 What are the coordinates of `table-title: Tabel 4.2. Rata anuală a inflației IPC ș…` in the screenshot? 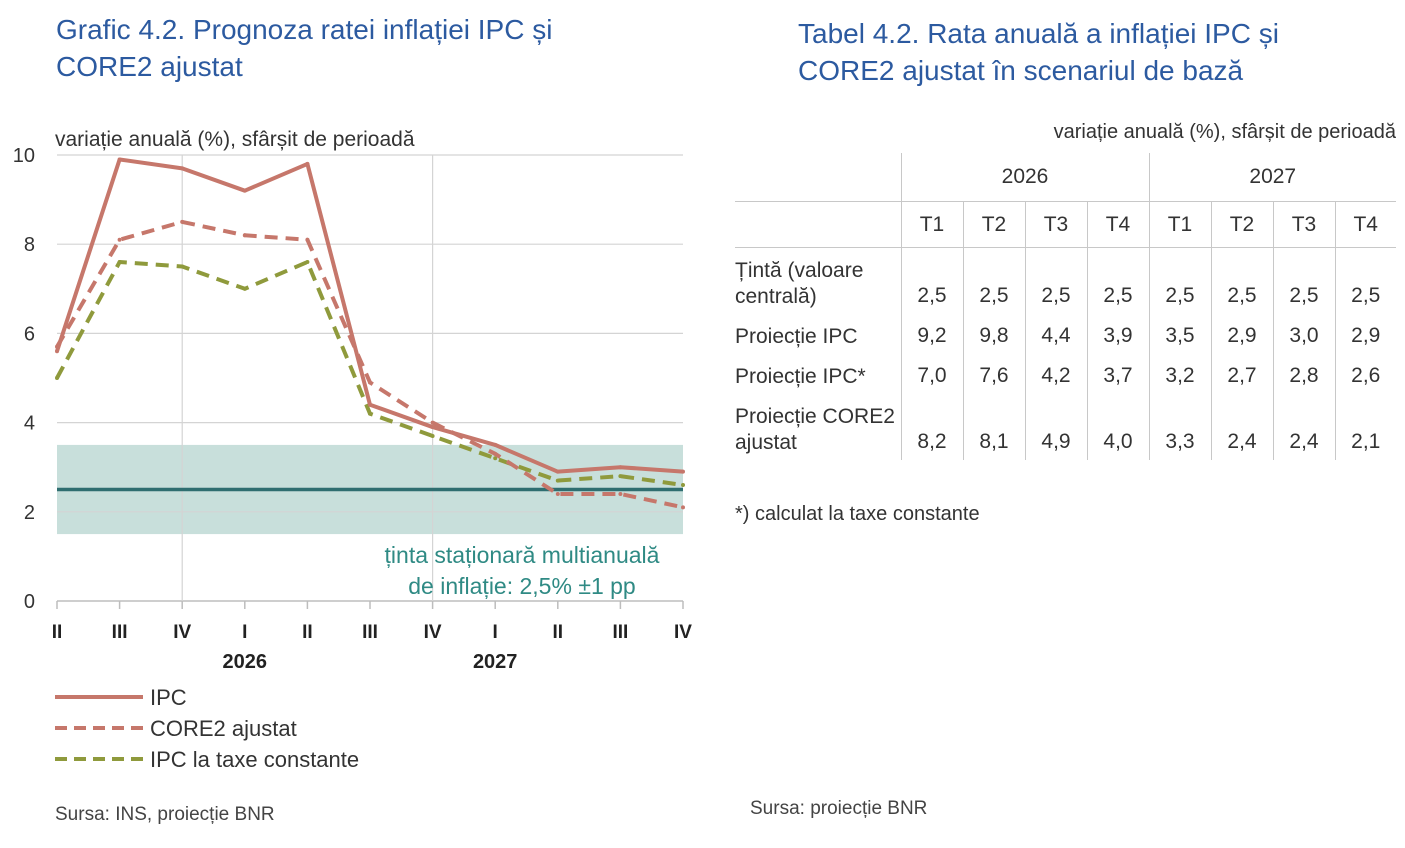 It's located at (1038, 52).